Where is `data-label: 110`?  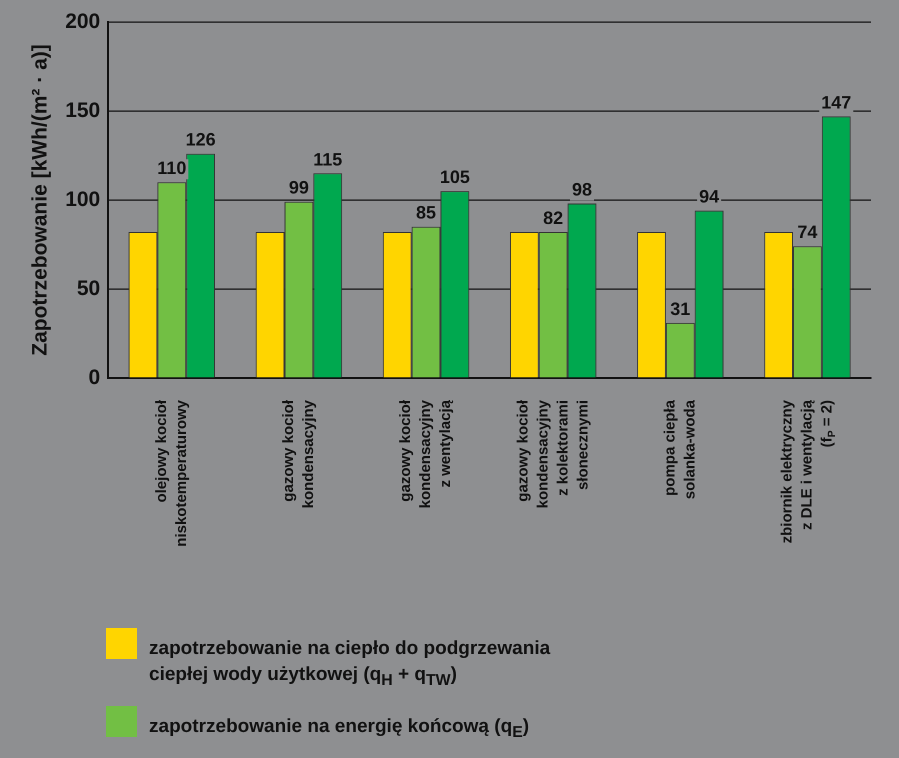
data-label: 110 is located at coordinates (171, 168).